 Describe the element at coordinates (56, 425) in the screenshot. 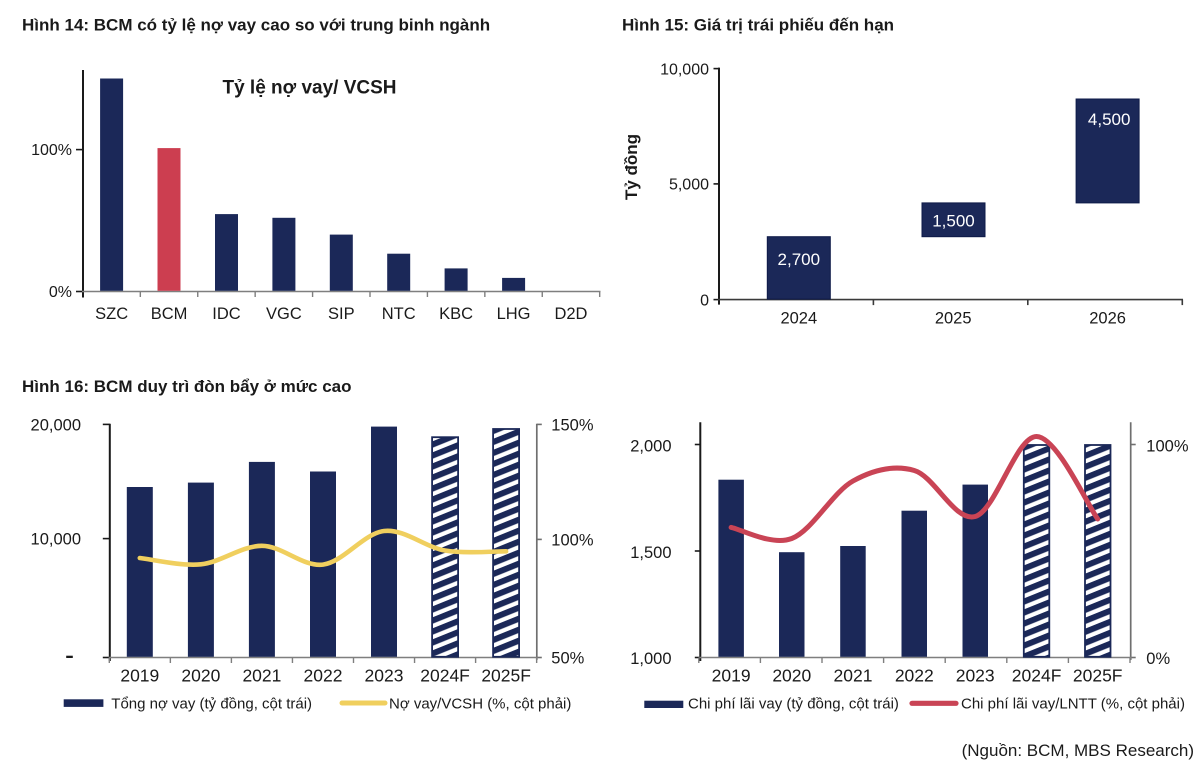

I see `svg-text: 20,000` at that location.